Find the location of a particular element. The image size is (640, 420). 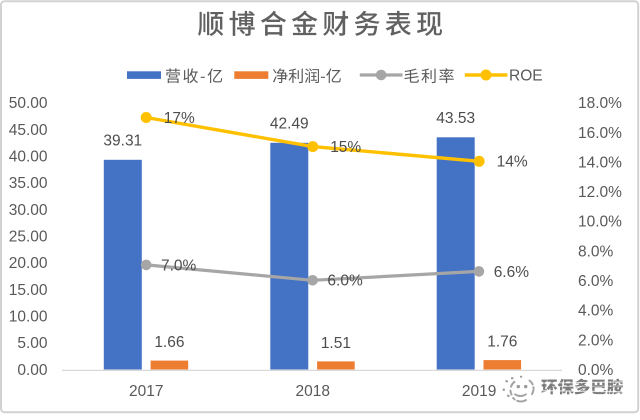

svg-text: 20.00 is located at coordinates (28, 263).